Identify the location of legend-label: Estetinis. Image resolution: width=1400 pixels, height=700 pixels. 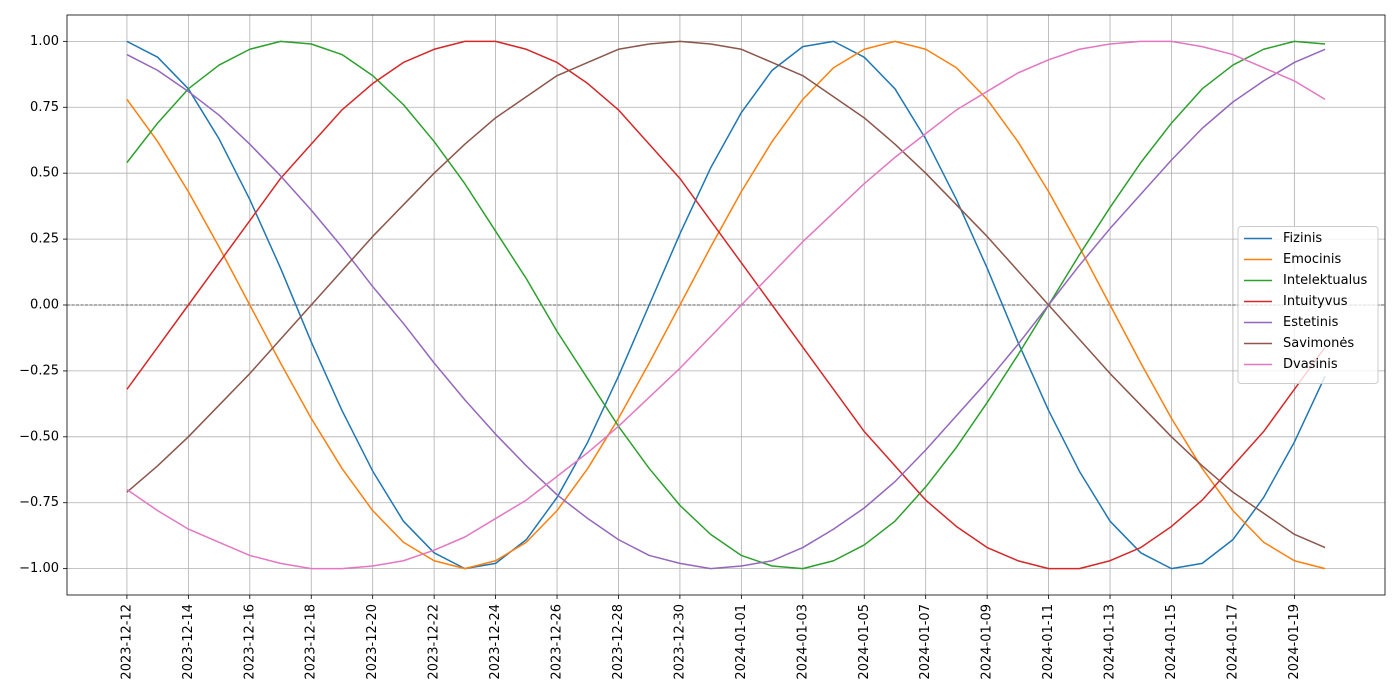
(1311, 322).